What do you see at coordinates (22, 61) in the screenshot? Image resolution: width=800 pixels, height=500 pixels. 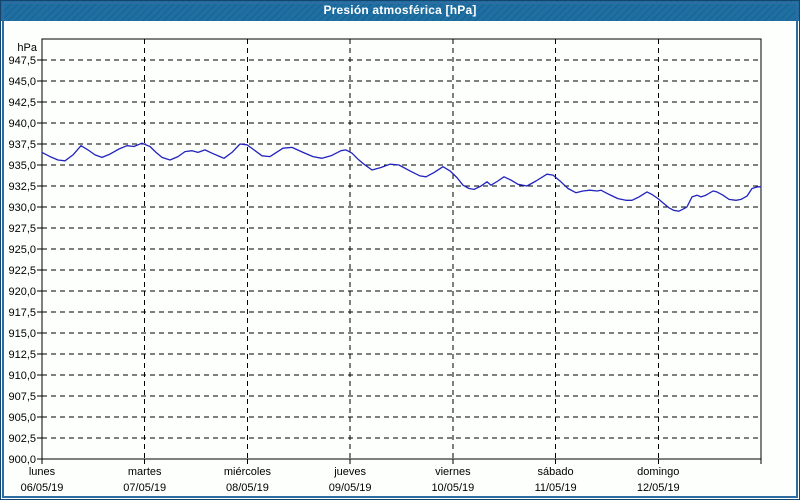 I see `y-tick-label: 947,5` at bounding box center [22, 61].